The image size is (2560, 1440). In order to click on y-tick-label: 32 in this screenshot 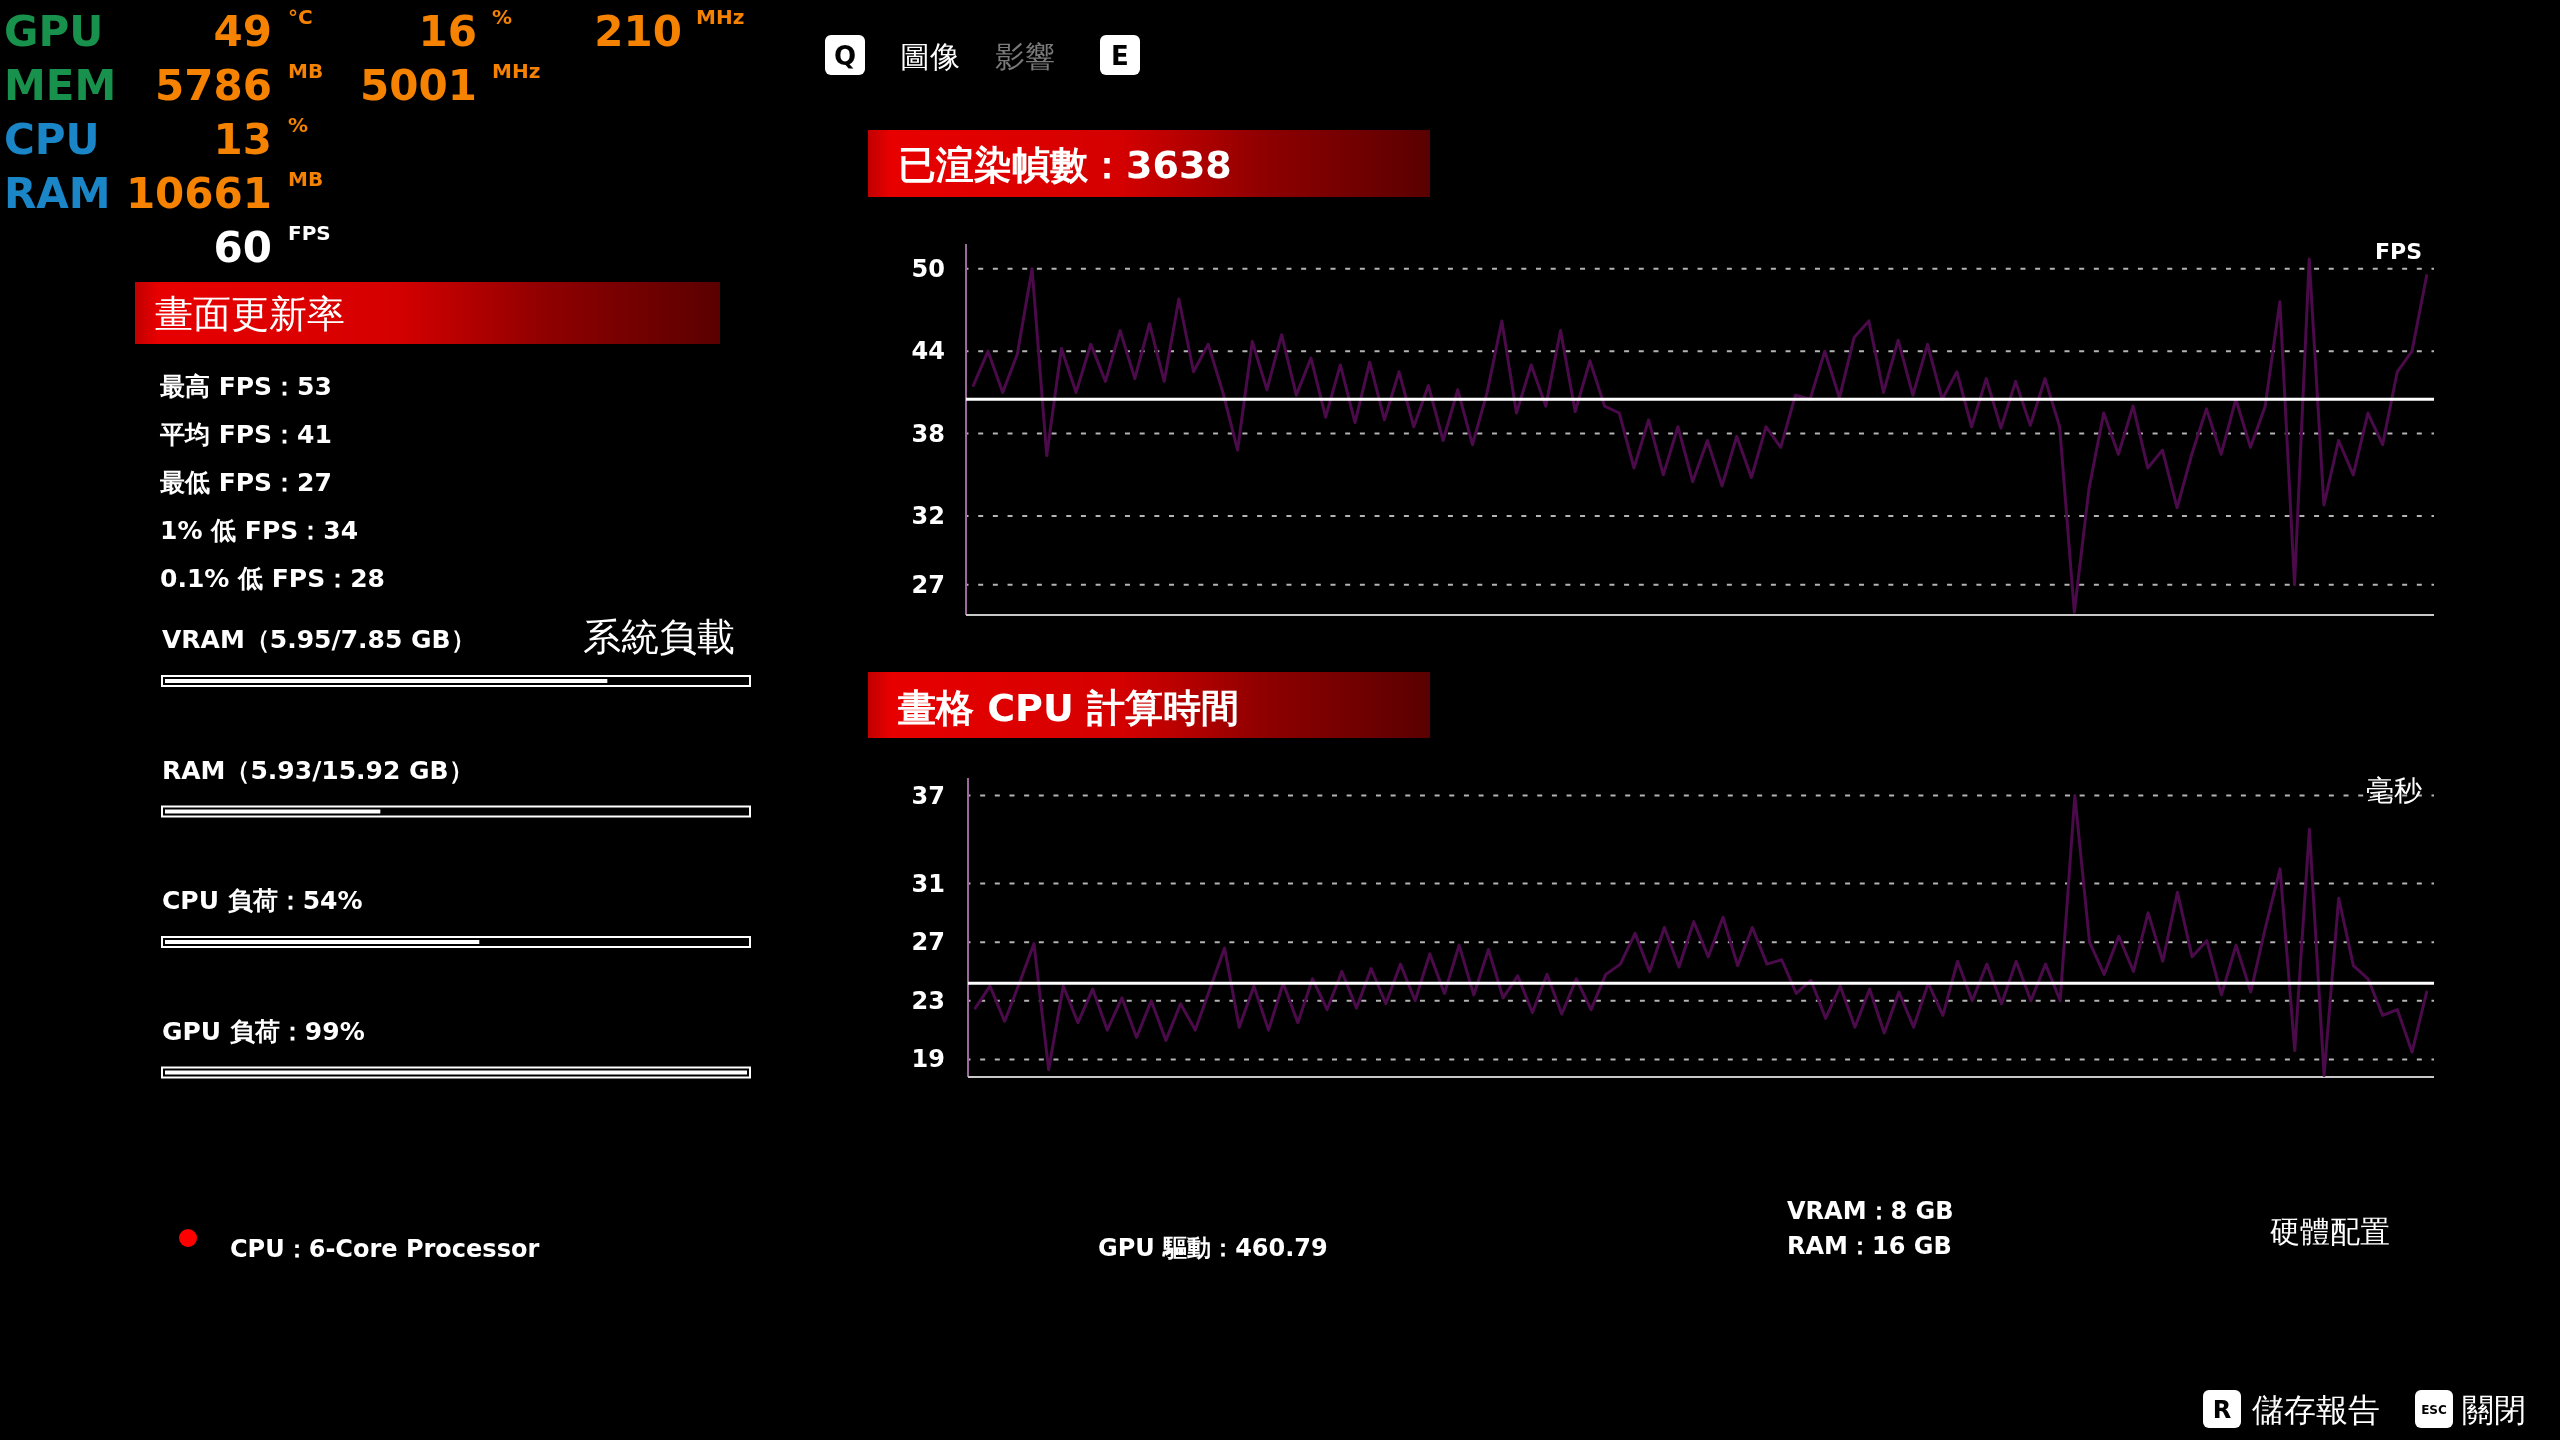, I will do `click(928, 516)`.